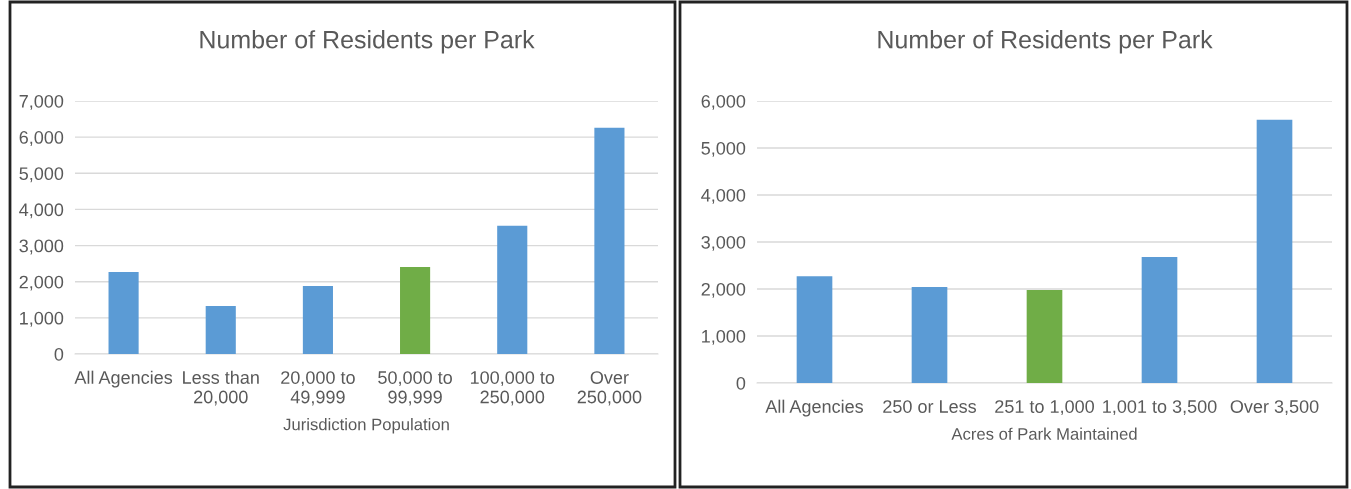 The width and height of the screenshot is (1351, 489). Describe the element at coordinates (415, 388) in the screenshot. I see `x-tick-label: 50,000 to 99,999` at that location.